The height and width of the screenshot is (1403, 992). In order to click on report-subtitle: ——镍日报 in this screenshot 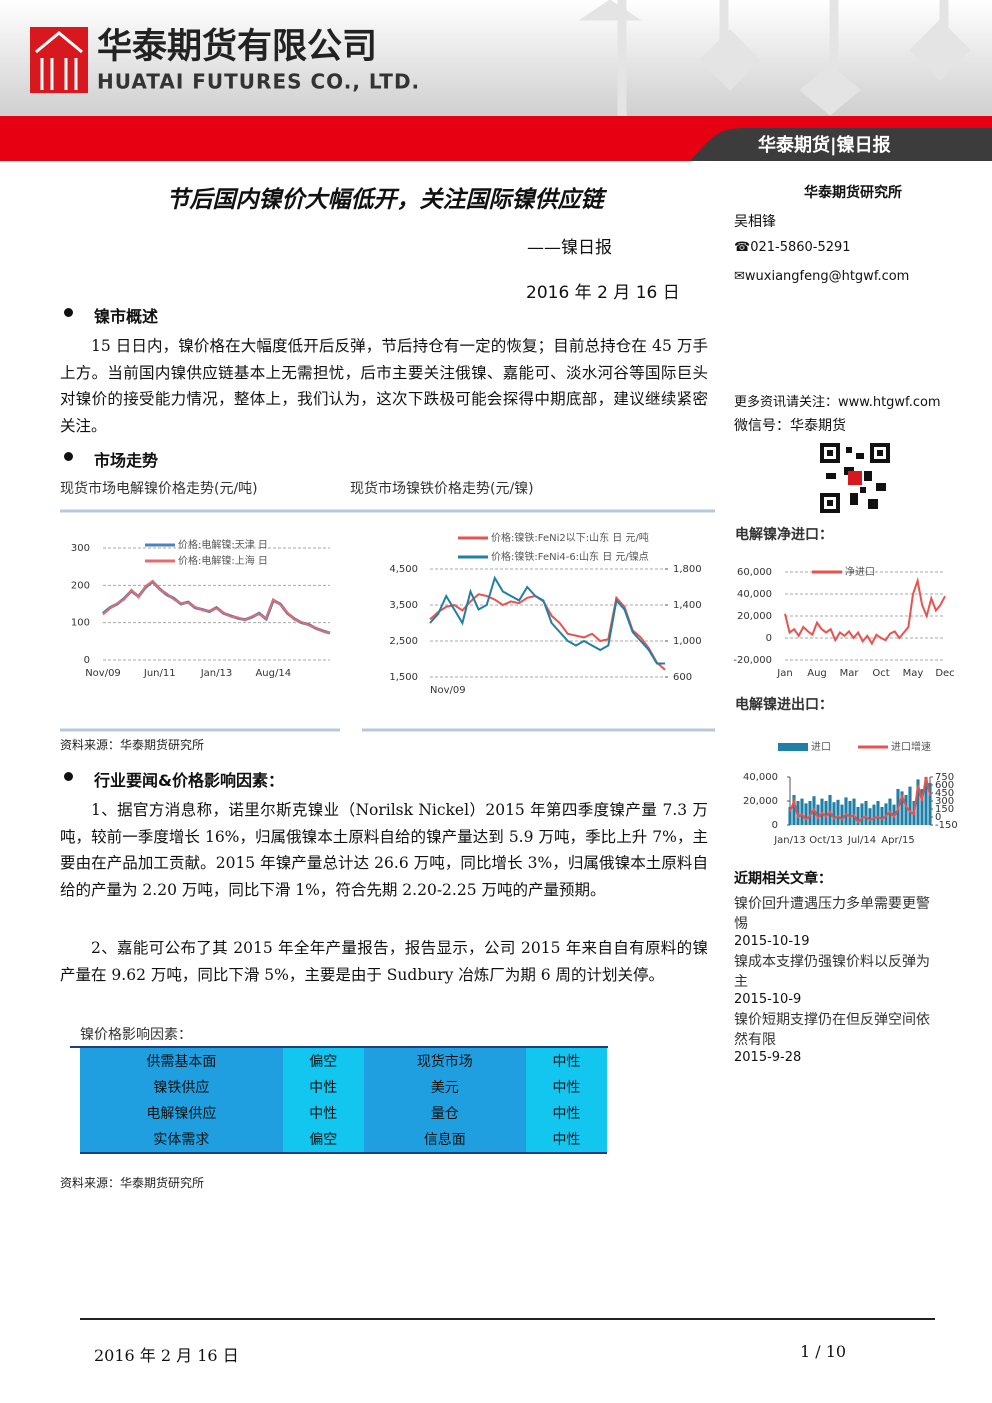, I will do `click(569, 248)`.